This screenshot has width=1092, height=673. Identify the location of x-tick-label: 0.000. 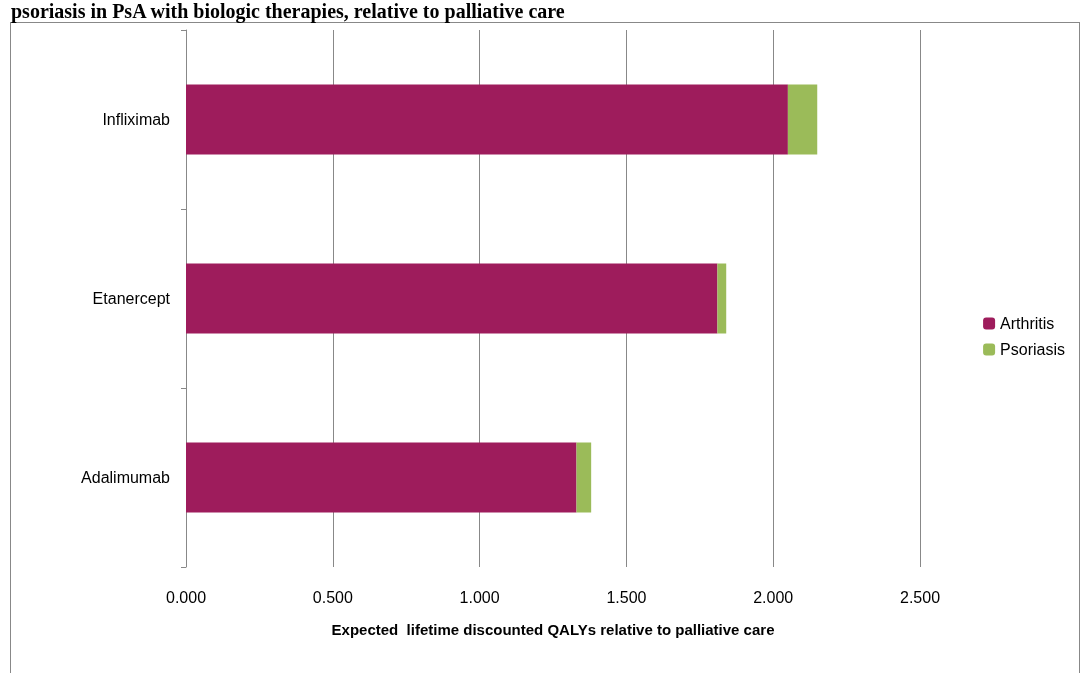
(186, 597).